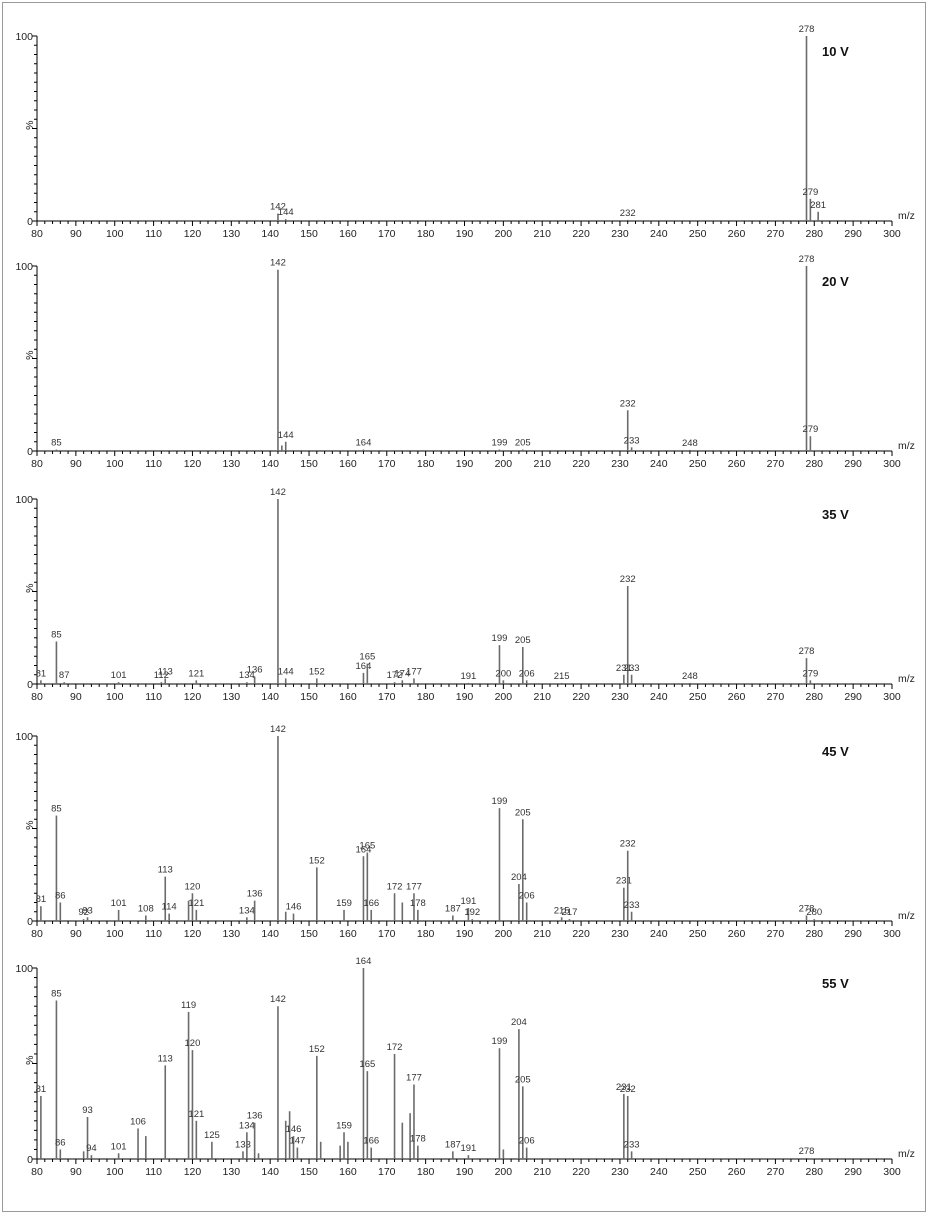 This screenshot has width=930, height=1216. I want to click on peak-label: 177, so click(414, 886).